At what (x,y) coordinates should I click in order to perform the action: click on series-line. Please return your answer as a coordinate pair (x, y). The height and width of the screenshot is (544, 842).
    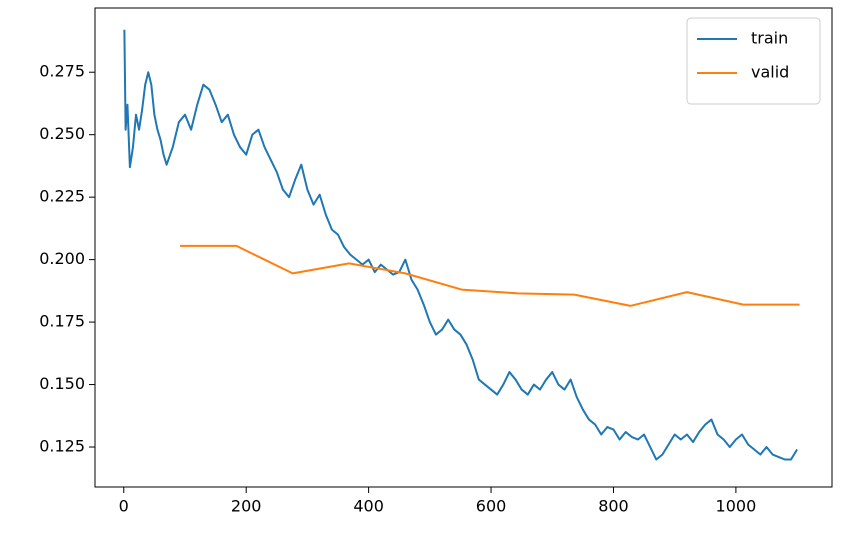
    Looking at the image, I should click on (490, 275).